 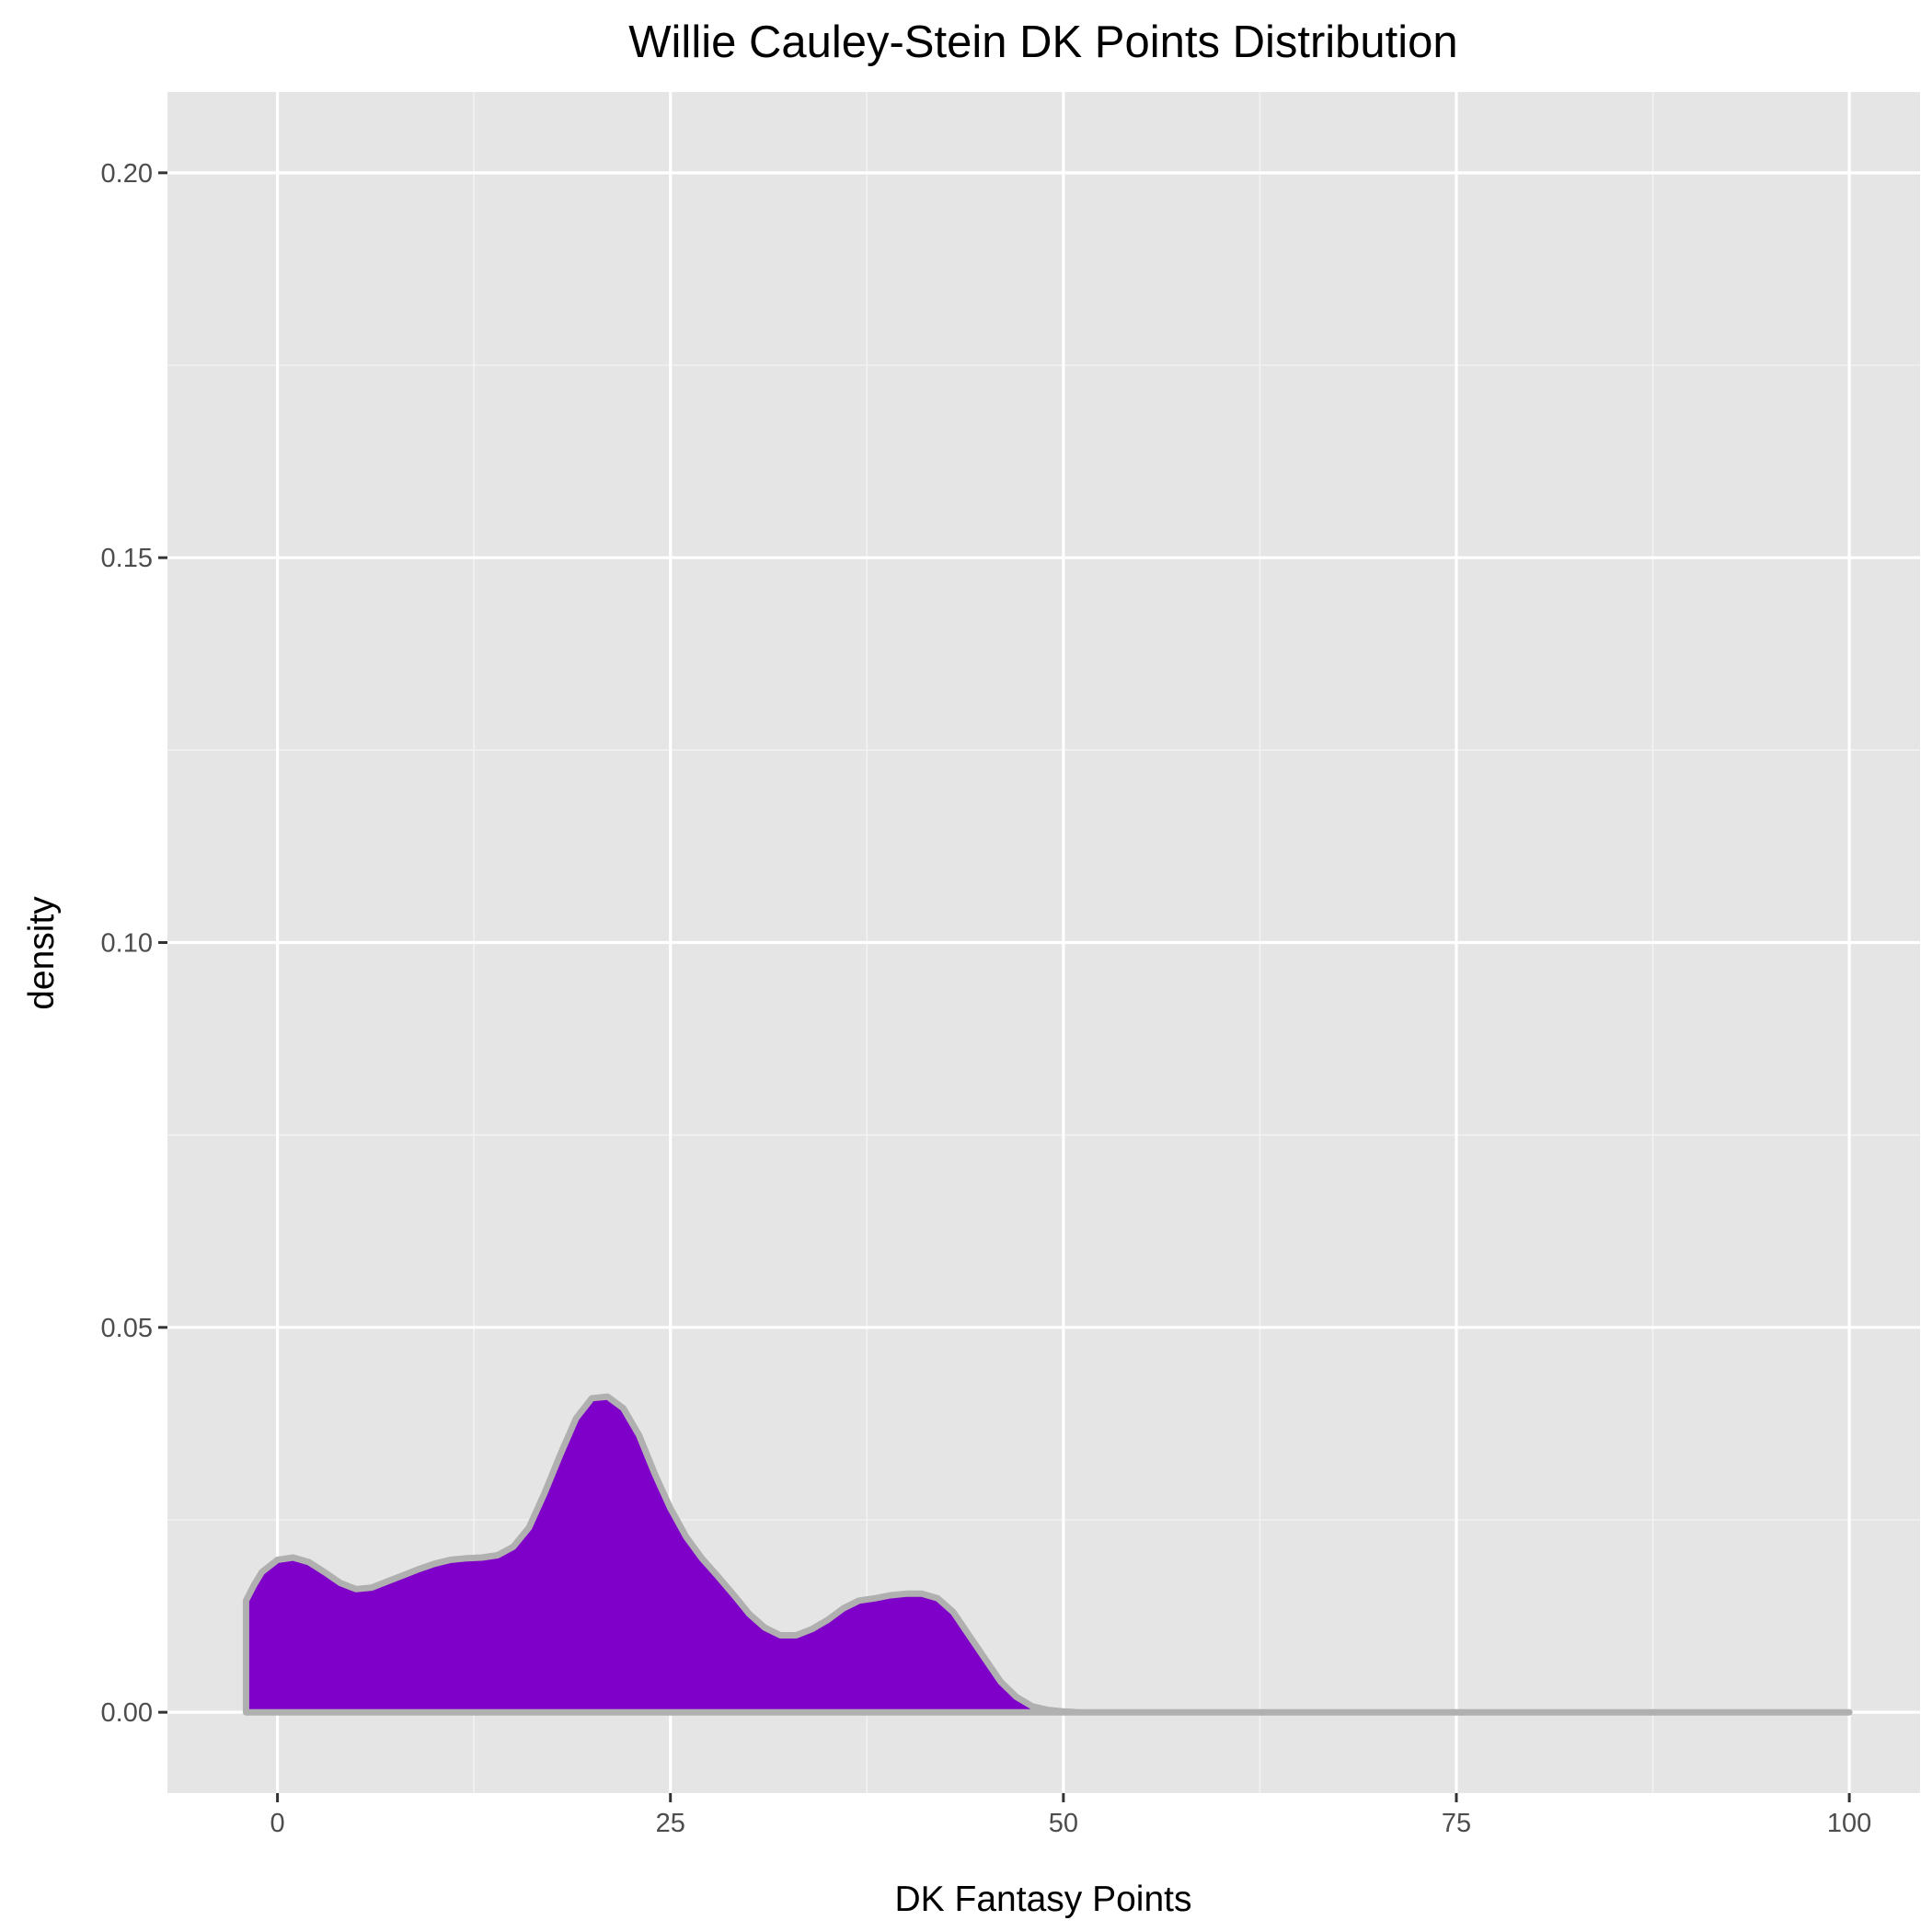 What do you see at coordinates (277, 1823) in the screenshot?
I see `x-tick-label: 0` at bounding box center [277, 1823].